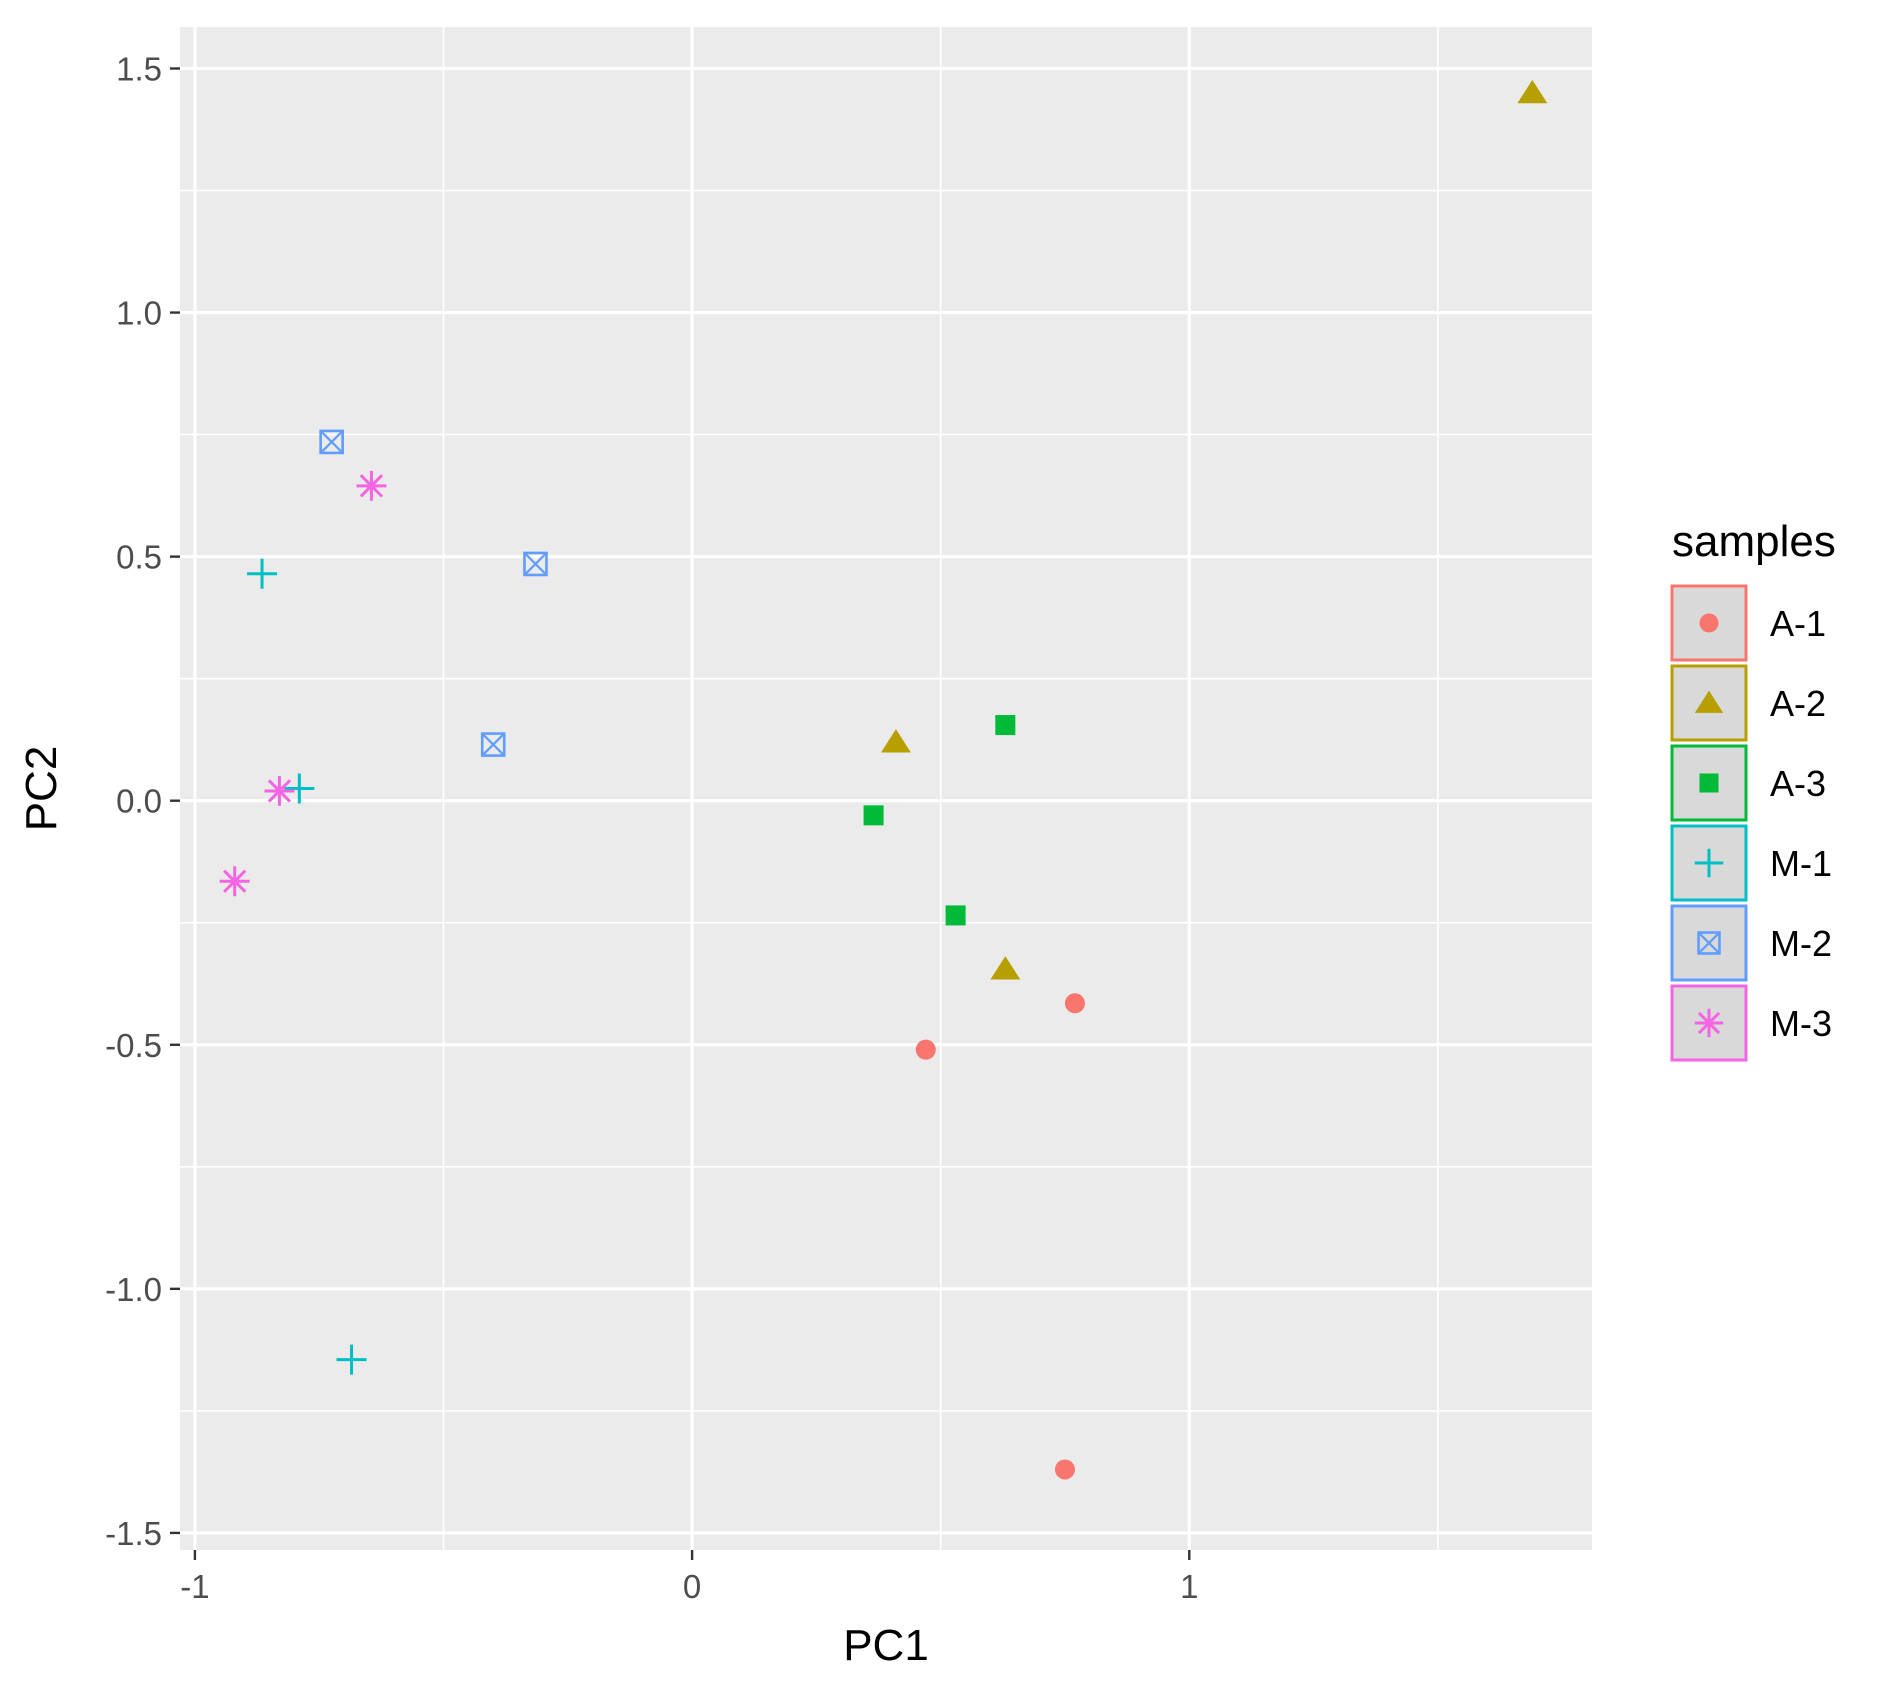 This screenshot has width=1878, height=1693. Describe the element at coordinates (1753, 789) in the screenshot. I see `legend: samples A-1 A-2 A-3 M-1 M-2 M-3` at that location.